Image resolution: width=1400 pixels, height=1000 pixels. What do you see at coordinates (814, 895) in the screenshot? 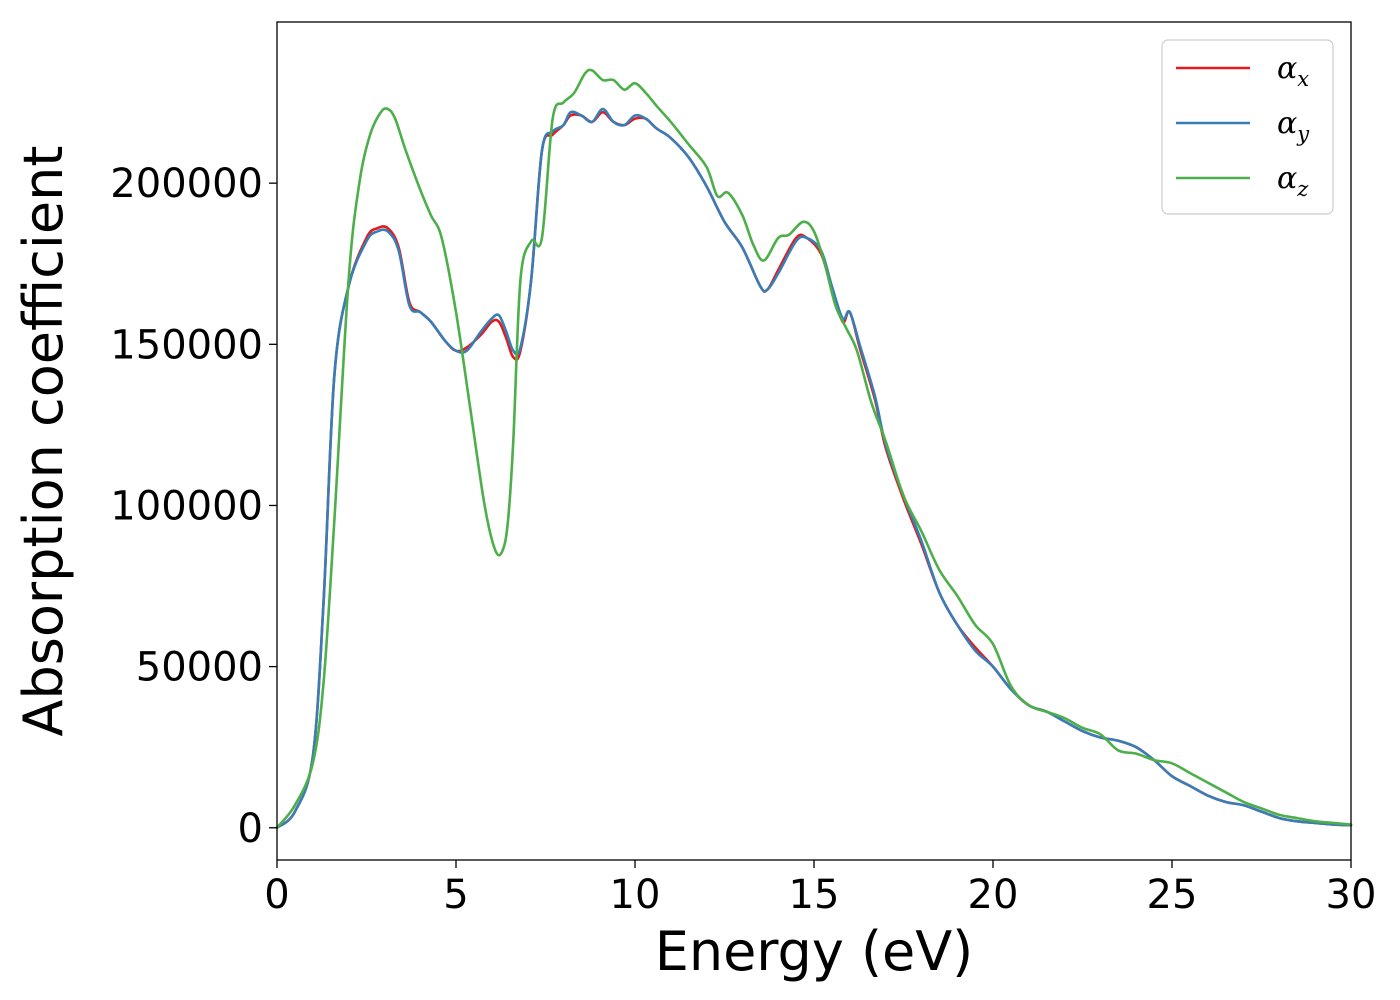
I see `x-tick-label: 15` at bounding box center [814, 895].